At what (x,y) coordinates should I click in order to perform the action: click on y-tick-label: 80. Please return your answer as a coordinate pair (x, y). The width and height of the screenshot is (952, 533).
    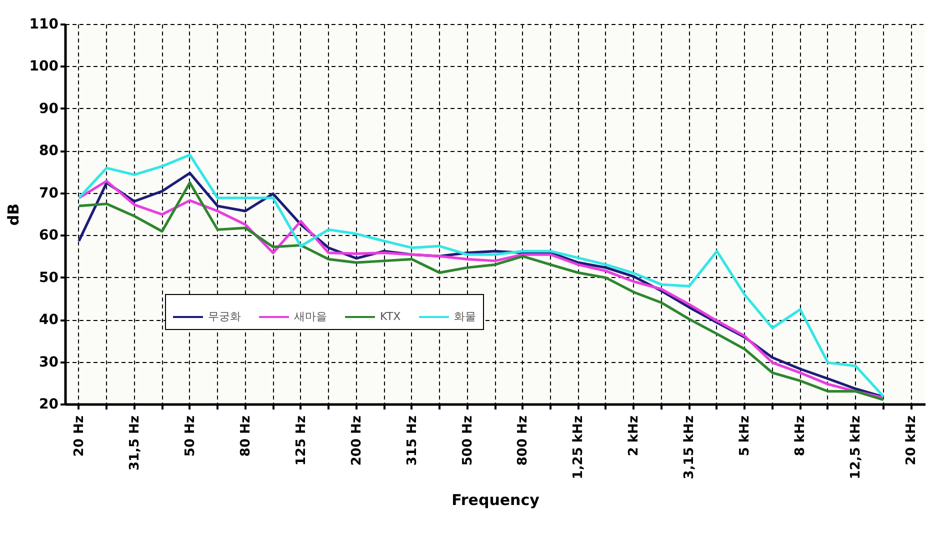
    Looking at the image, I should click on (49, 151).